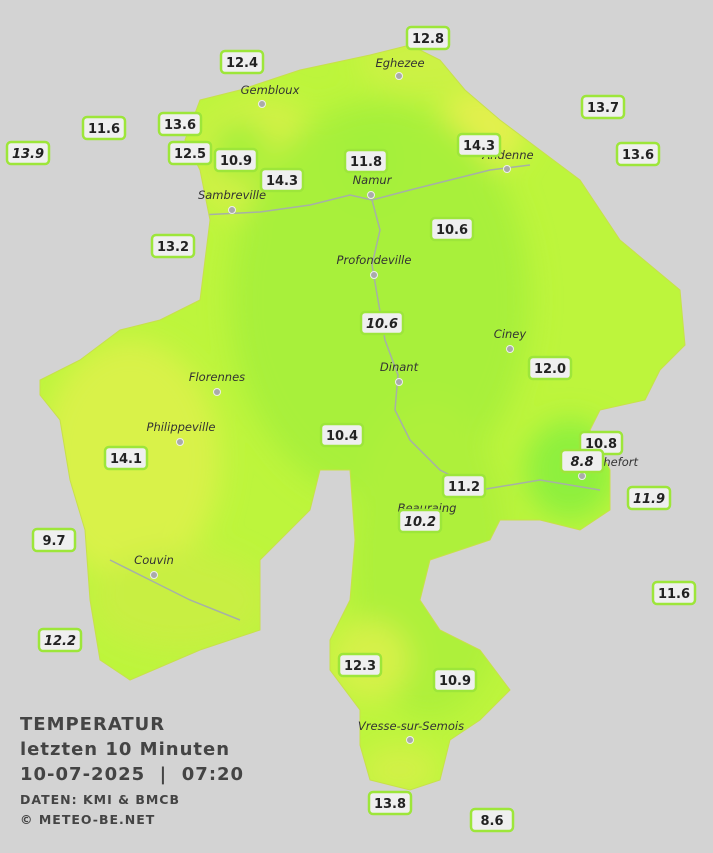  What do you see at coordinates (100, 799) in the screenshot?
I see `source: DATEN: KMI & BMCB` at bounding box center [100, 799].